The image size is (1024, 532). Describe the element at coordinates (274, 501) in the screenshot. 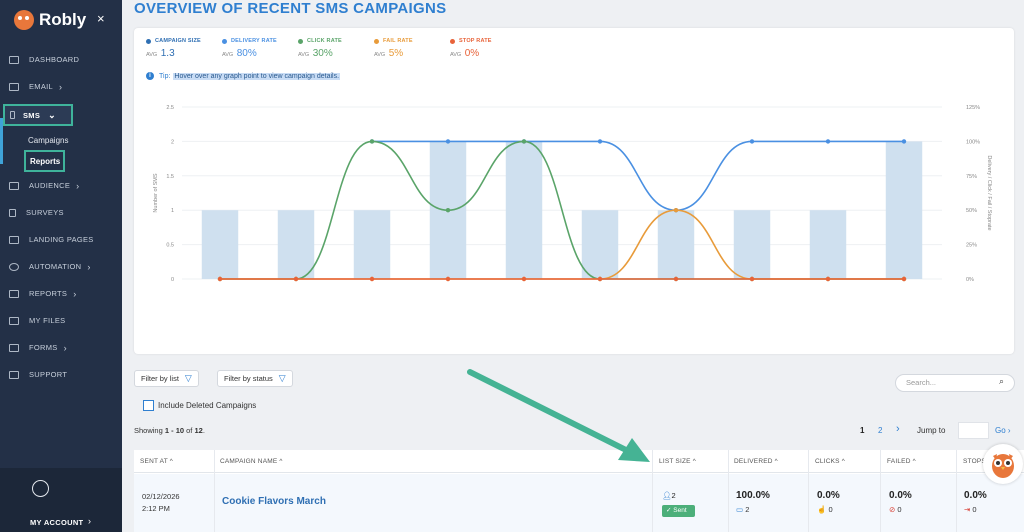

I see `campaign-name-link: Cookie Flavors March` at that location.